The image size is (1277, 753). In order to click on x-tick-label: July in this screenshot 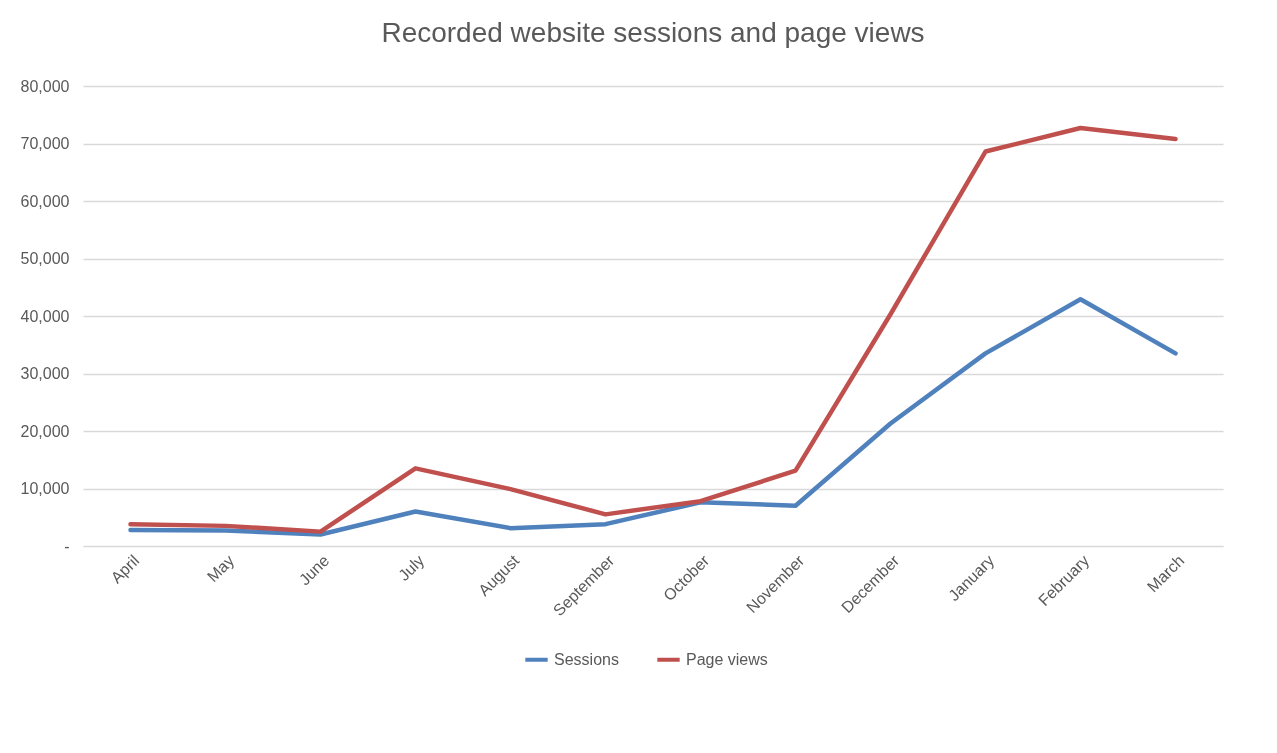, I will do `click(411, 567)`.